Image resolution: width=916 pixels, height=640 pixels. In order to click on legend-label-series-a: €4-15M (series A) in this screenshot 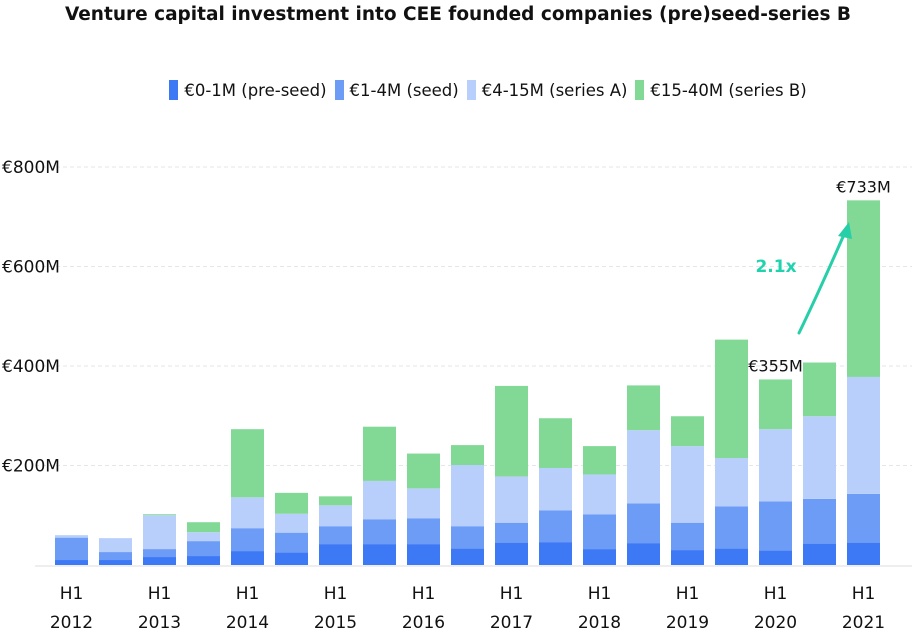, I will do `click(554, 90)`.